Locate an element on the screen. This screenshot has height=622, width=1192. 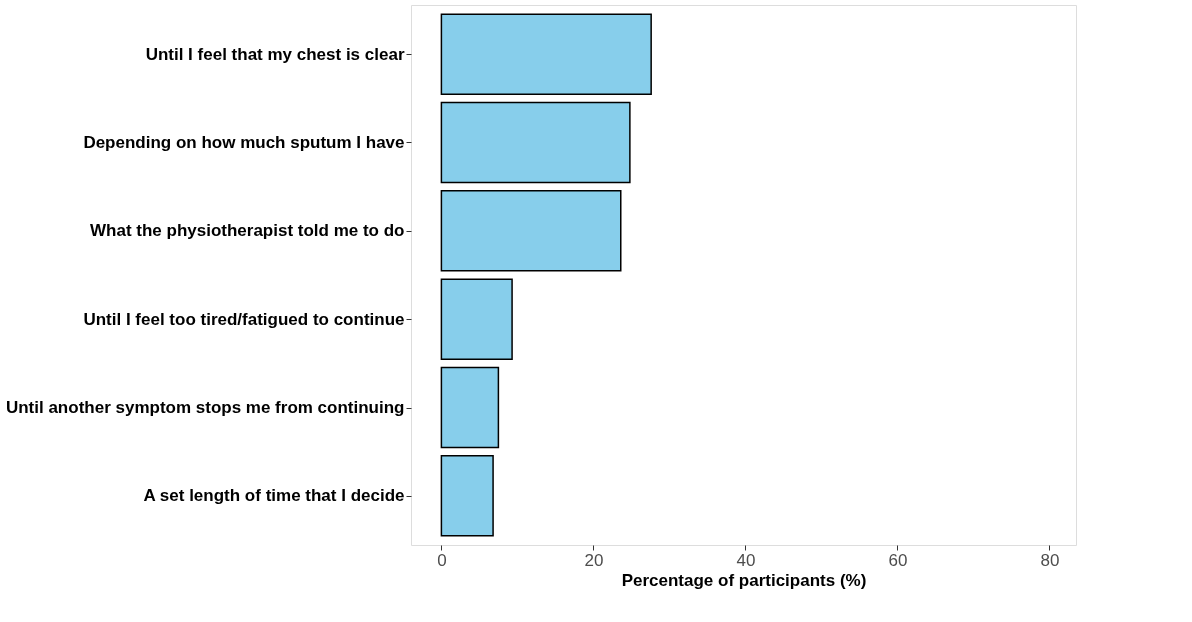
y-tick-label: Depending on how much sputum I have is located at coordinates (244, 142).